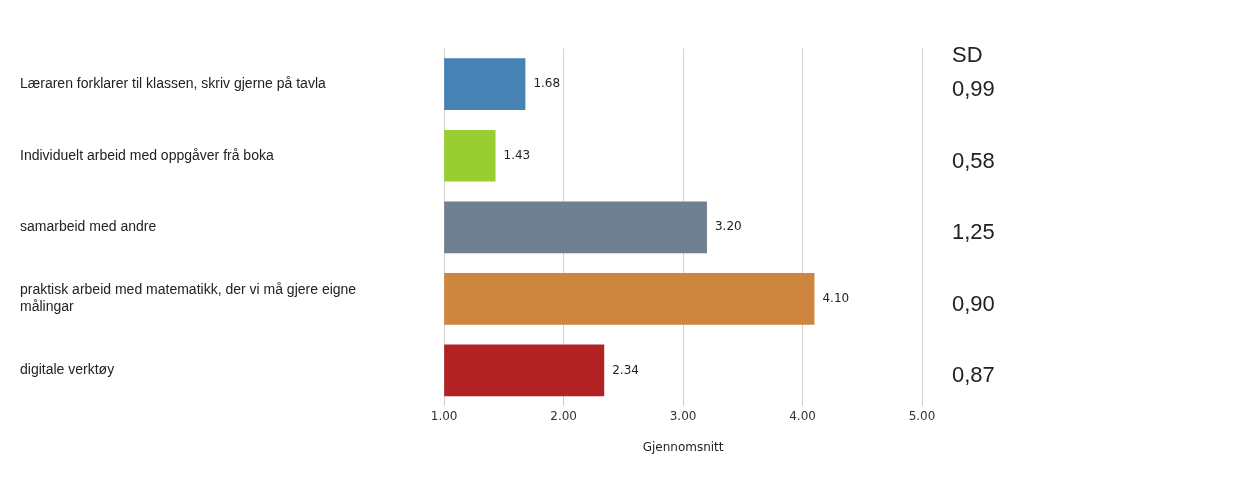 The width and height of the screenshot is (1247, 489). What do you see at coordinates (922, 415) in the screenshot?
I see `x-tick-label: 5.00` at bounding box center [922, 415].